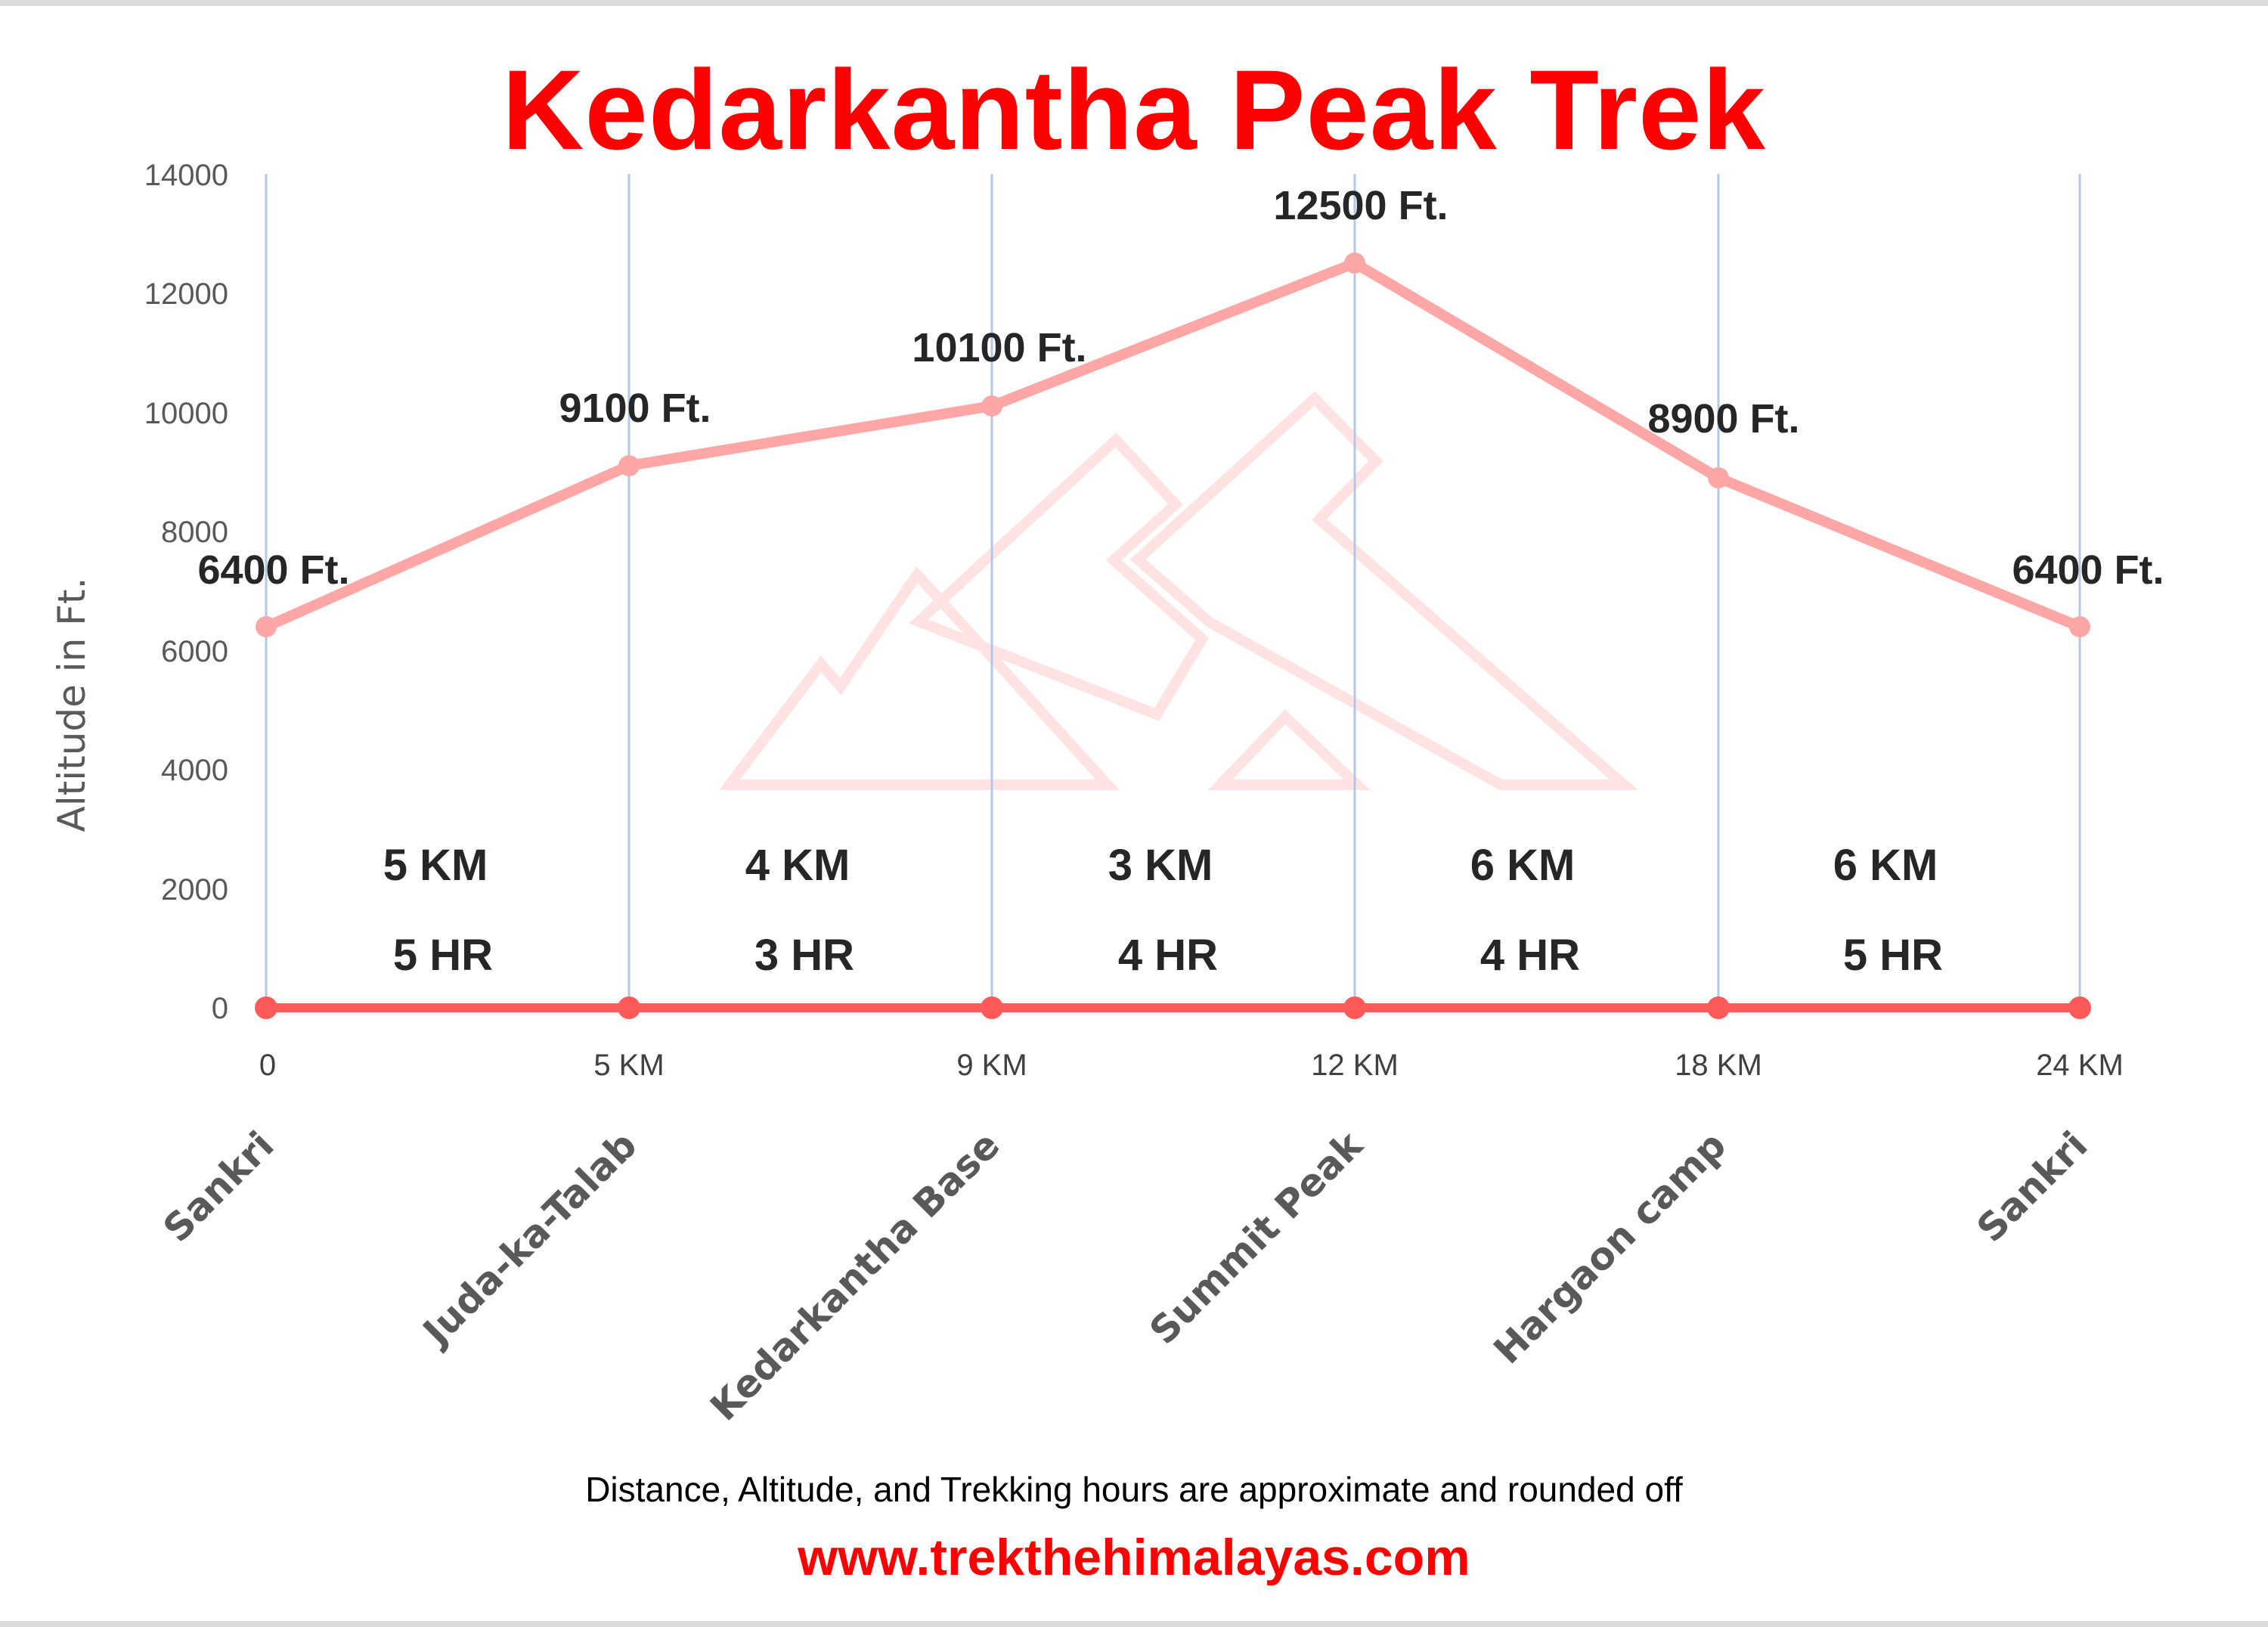 This screenshot has height=1627, width=2268. What do you see at coordinates (220, 1008) in the screenshot?
I see `y-tick: 0` at bounding box center [220, 1008].